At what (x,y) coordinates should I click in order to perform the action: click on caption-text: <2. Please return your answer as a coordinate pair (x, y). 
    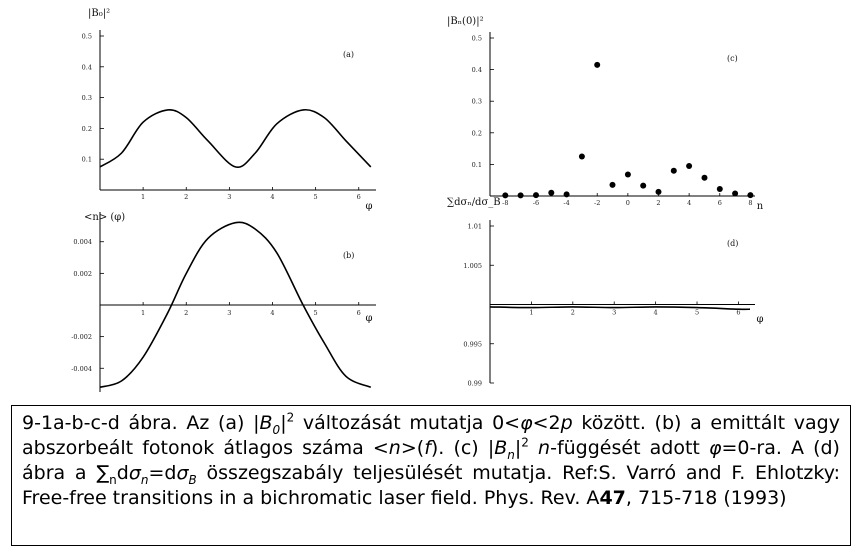
    Looking at the image, I should click on (546, 423).